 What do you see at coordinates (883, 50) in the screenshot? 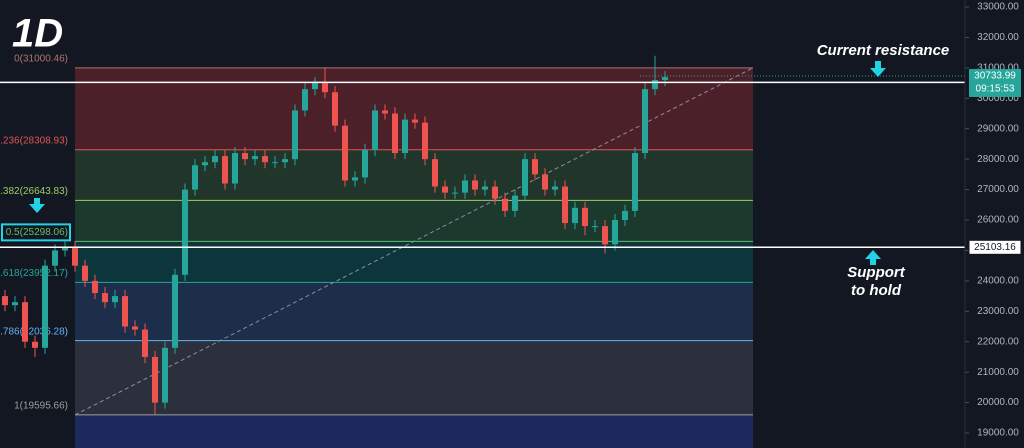
I see `annotation: Current resistance` at bounding box center [883, 50].